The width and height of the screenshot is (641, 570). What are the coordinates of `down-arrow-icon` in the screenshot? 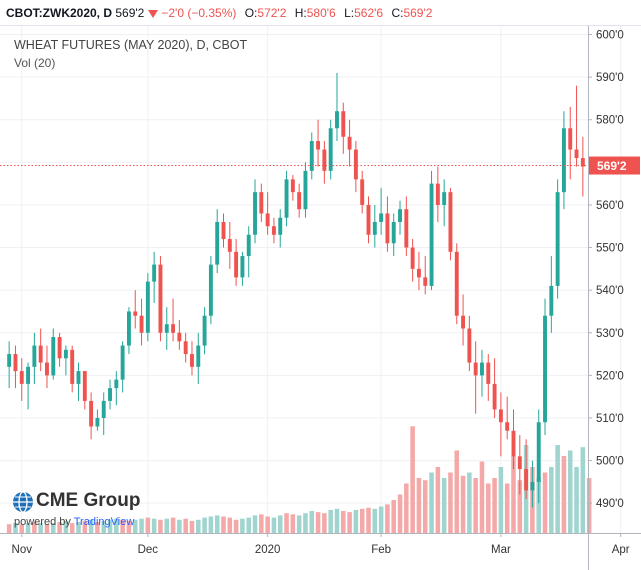 It's located at (153, 14).